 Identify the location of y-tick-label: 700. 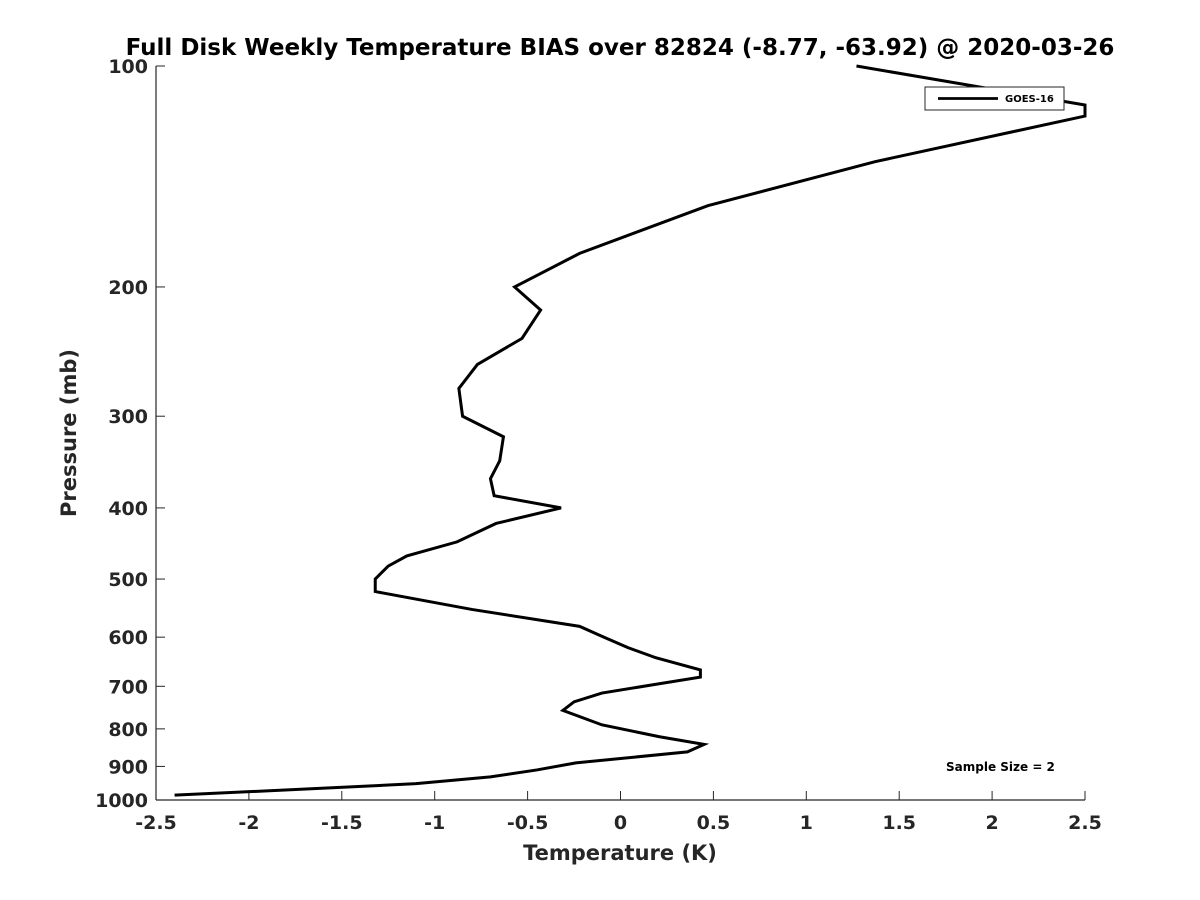
(128, 687).